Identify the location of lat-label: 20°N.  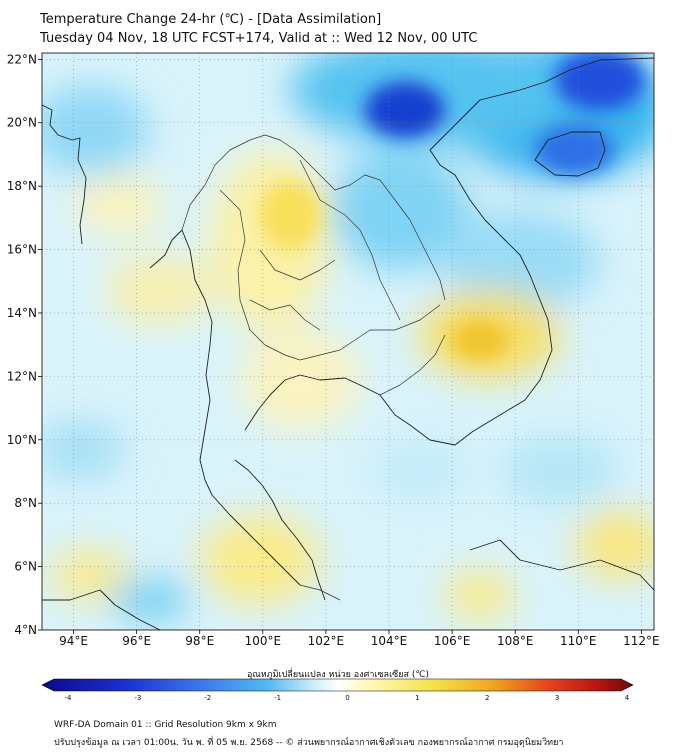
(22, 123).